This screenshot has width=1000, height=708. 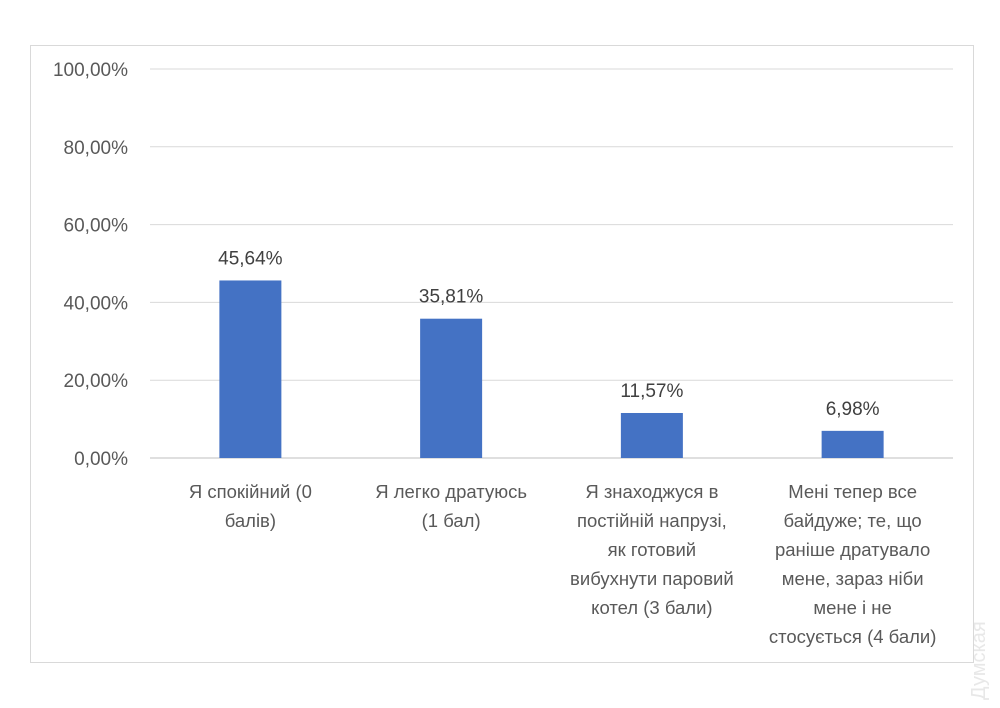 What do you see at coordinates (853, 578) in the screenshot?
I see `category-label: мене, зараз ніби` at bounding box center [853, 578].